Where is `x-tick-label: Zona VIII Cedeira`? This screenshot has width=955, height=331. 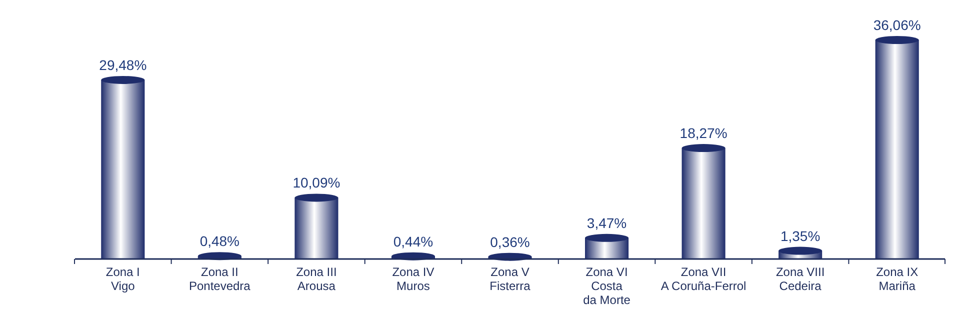 x-tick-label: Zona VIII Cedeira is located at coordinates (800, 279).